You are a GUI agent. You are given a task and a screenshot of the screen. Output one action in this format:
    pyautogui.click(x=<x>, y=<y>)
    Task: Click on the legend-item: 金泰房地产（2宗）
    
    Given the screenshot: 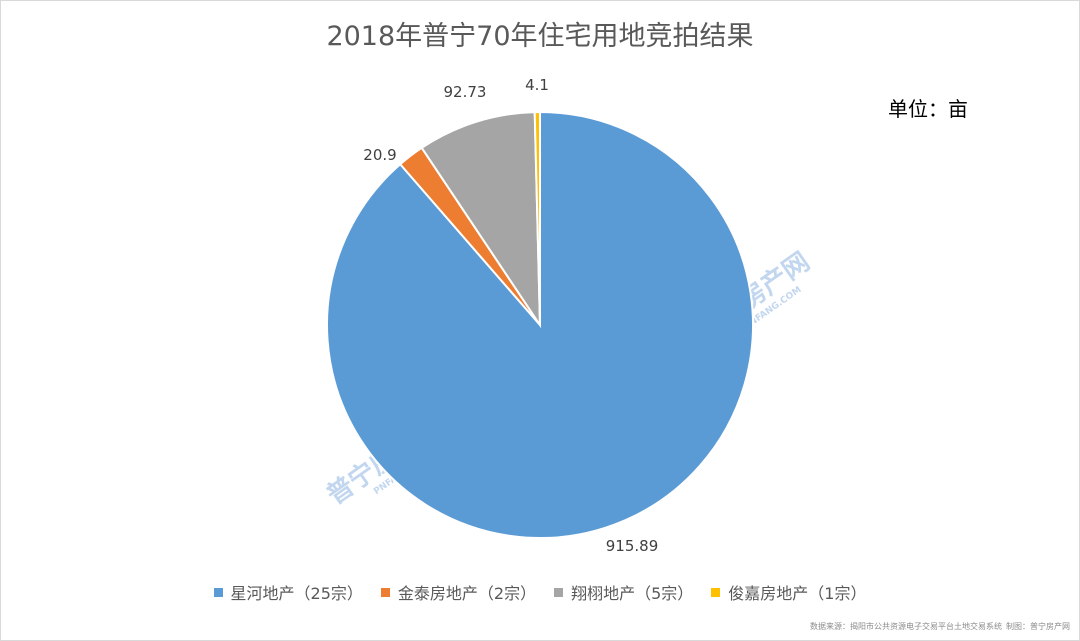 What is the action you would take?
    pyautogui.click(x=458, y=592)
    